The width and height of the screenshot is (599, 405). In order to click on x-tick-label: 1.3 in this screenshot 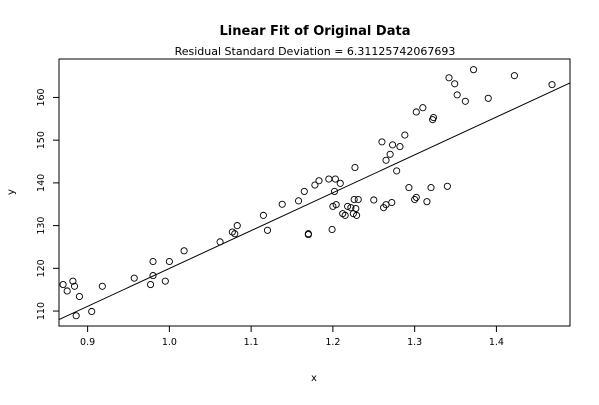, I will do `click(414, 342)`.